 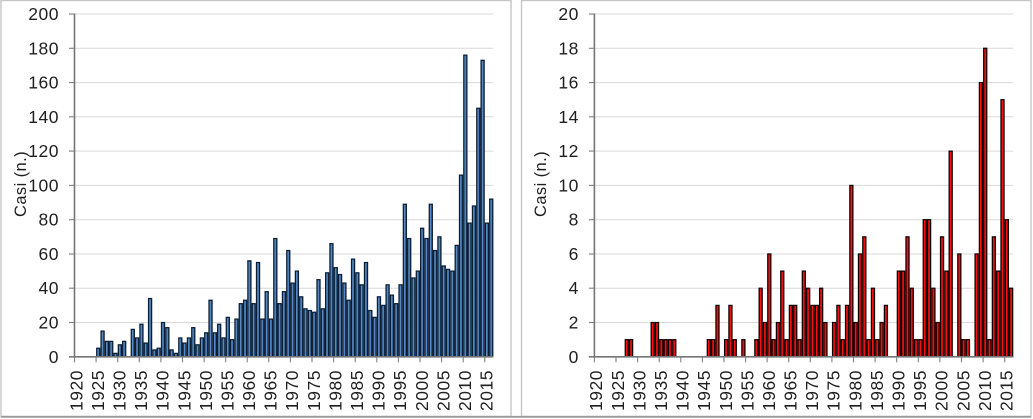 What do you see at coordinates (574, 288) in the screenshot?
I see `svg-text: 4` at bounding box center [574, 288].